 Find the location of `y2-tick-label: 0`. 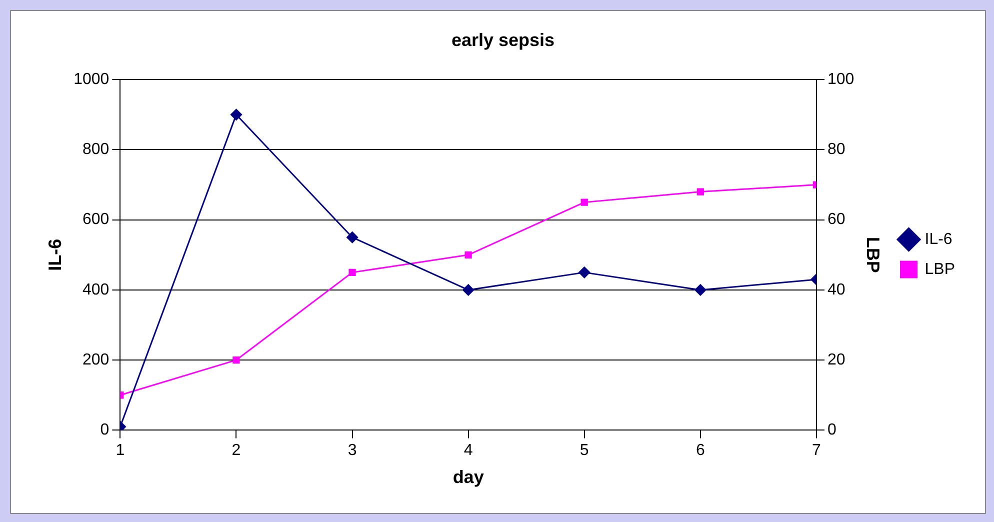

y2-tick-label: 0 is located at coordinates (831, 430).